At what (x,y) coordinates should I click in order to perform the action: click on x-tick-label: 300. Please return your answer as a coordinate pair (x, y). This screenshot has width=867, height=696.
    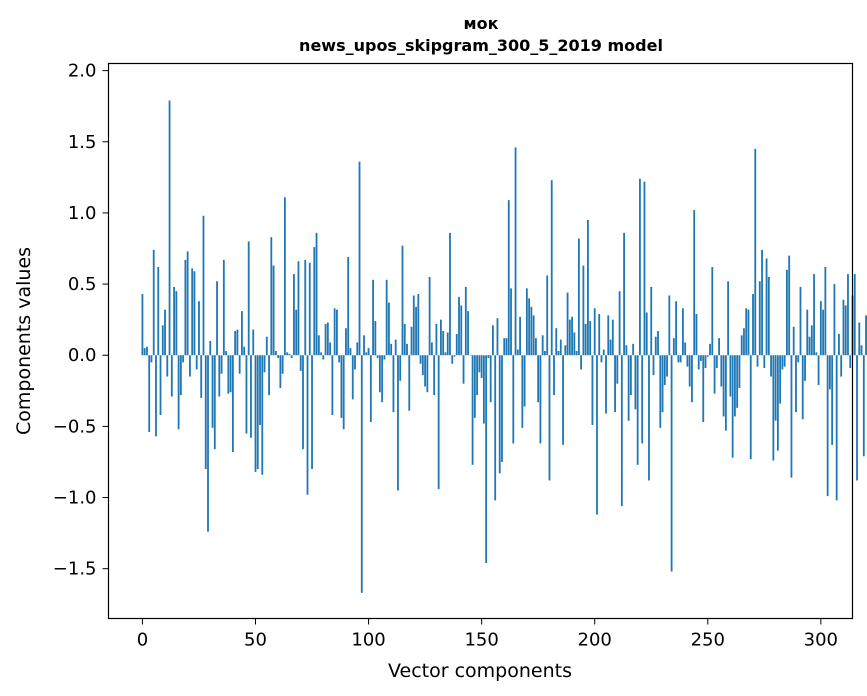
    Looking at the image, I should click on (821, 640).